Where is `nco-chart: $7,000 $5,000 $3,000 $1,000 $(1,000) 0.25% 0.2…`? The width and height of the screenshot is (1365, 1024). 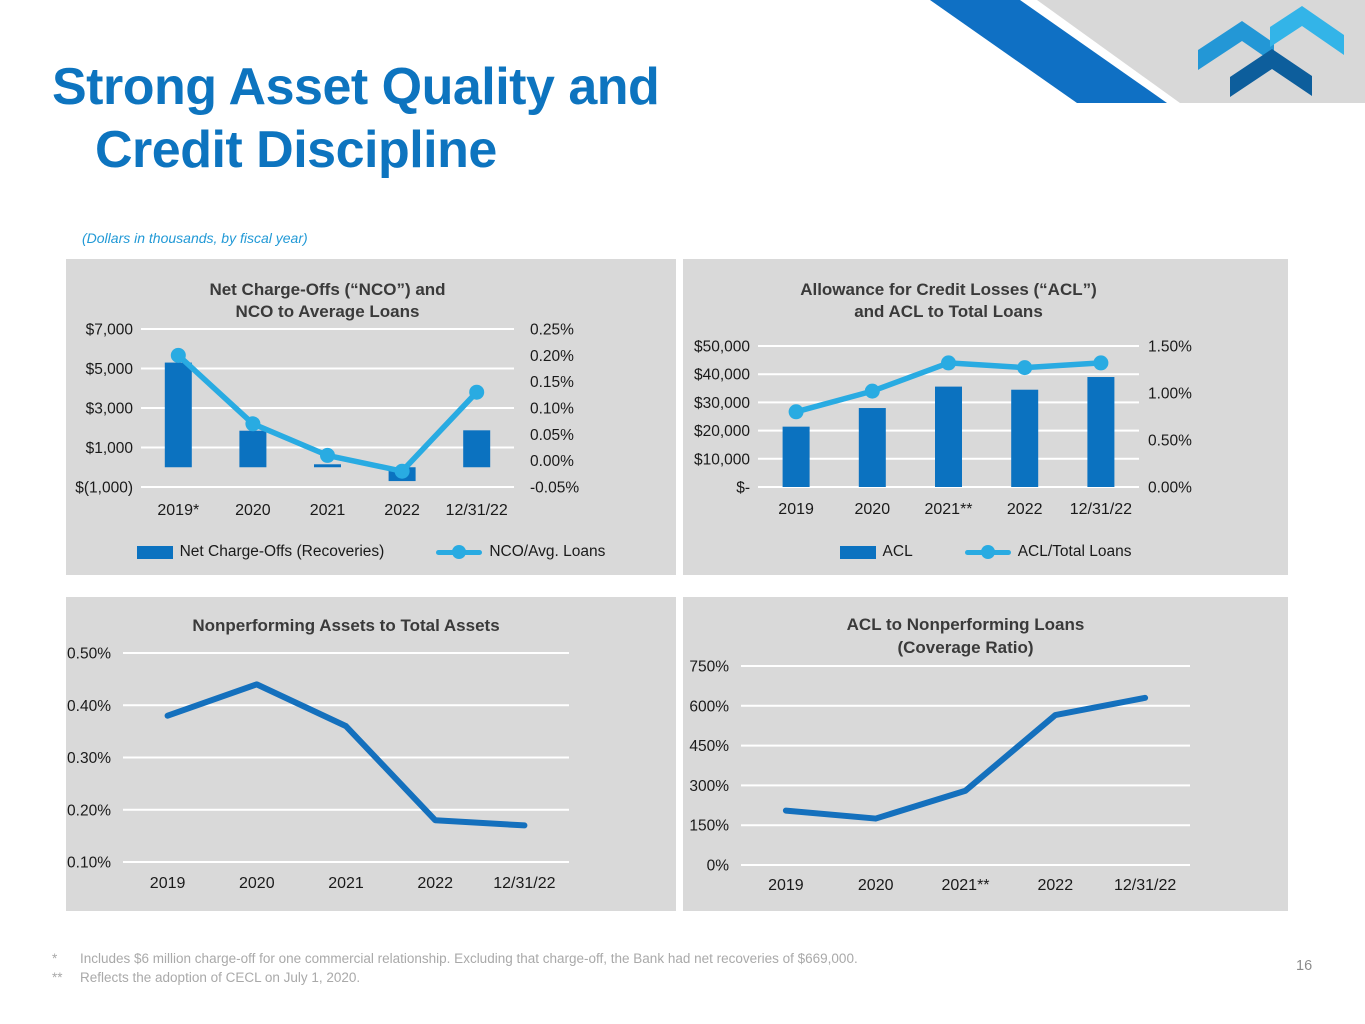
nco-chart: $7,000 $5,000 $3,000 $1,000 $(1,000) 0.25% 0.2… is located at coordinates (327, 399).